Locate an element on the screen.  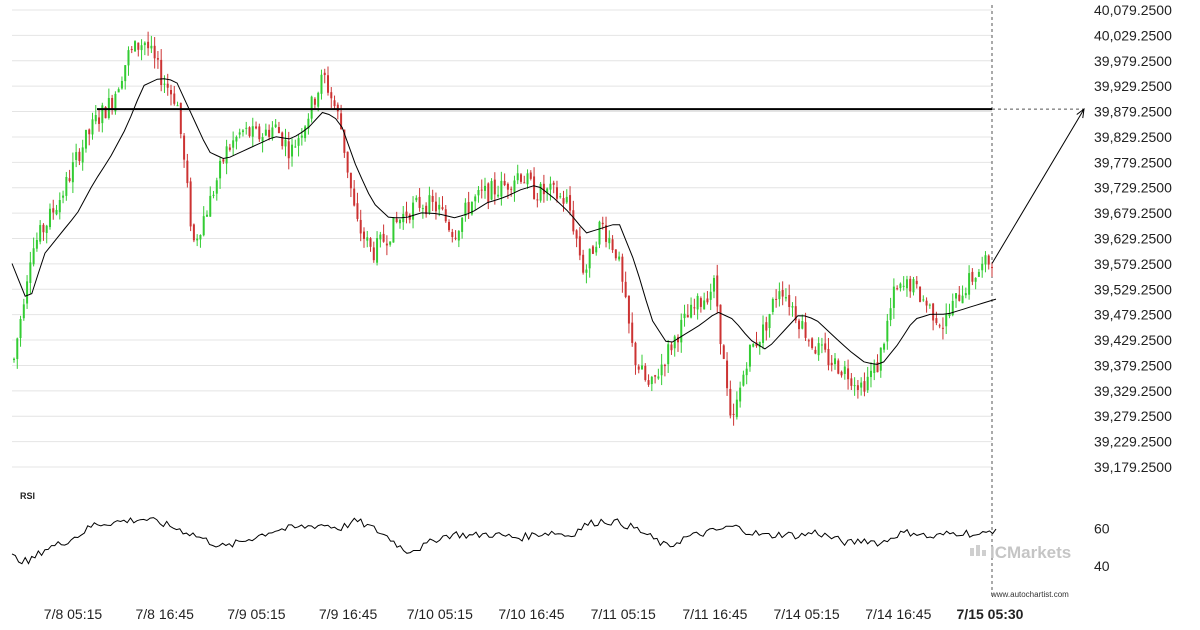
time-tick-label: 7/11 16:45 is located at coordinates (714, 614).